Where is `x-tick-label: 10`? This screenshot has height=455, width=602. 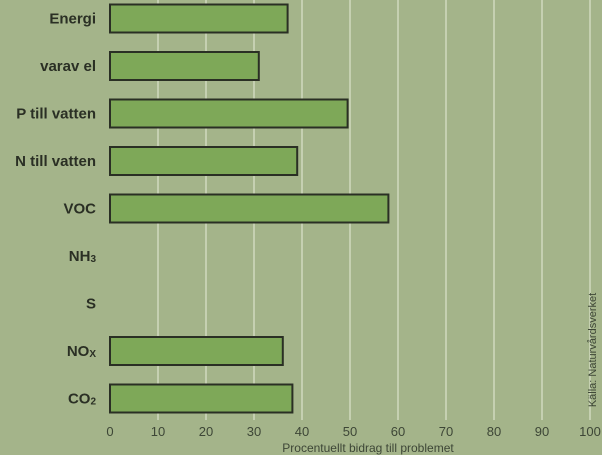
x-tick-label: 10 is located at coordinates (158, 431).